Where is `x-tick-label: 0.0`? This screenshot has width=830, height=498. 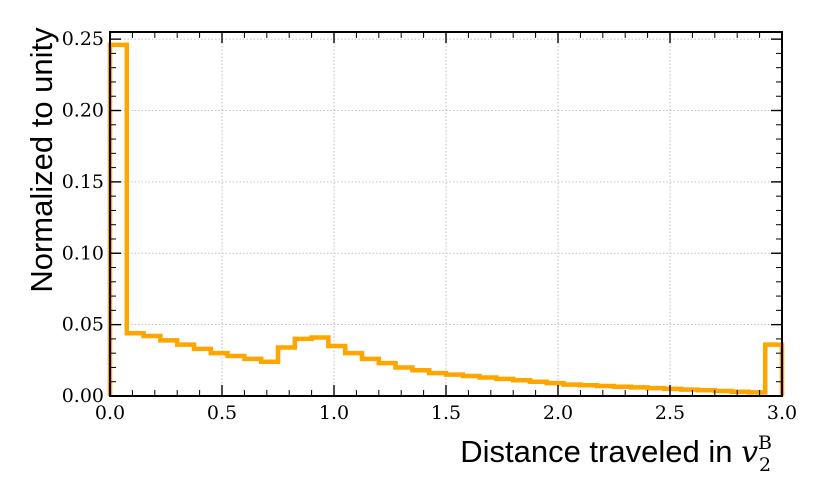 x-tick-label: 0.0 is located at coordinates (110, 413).